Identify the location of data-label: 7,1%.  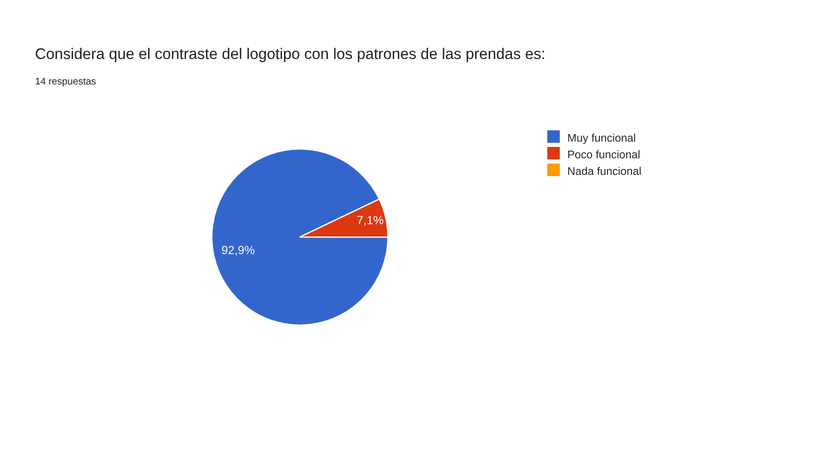
(370, 221).